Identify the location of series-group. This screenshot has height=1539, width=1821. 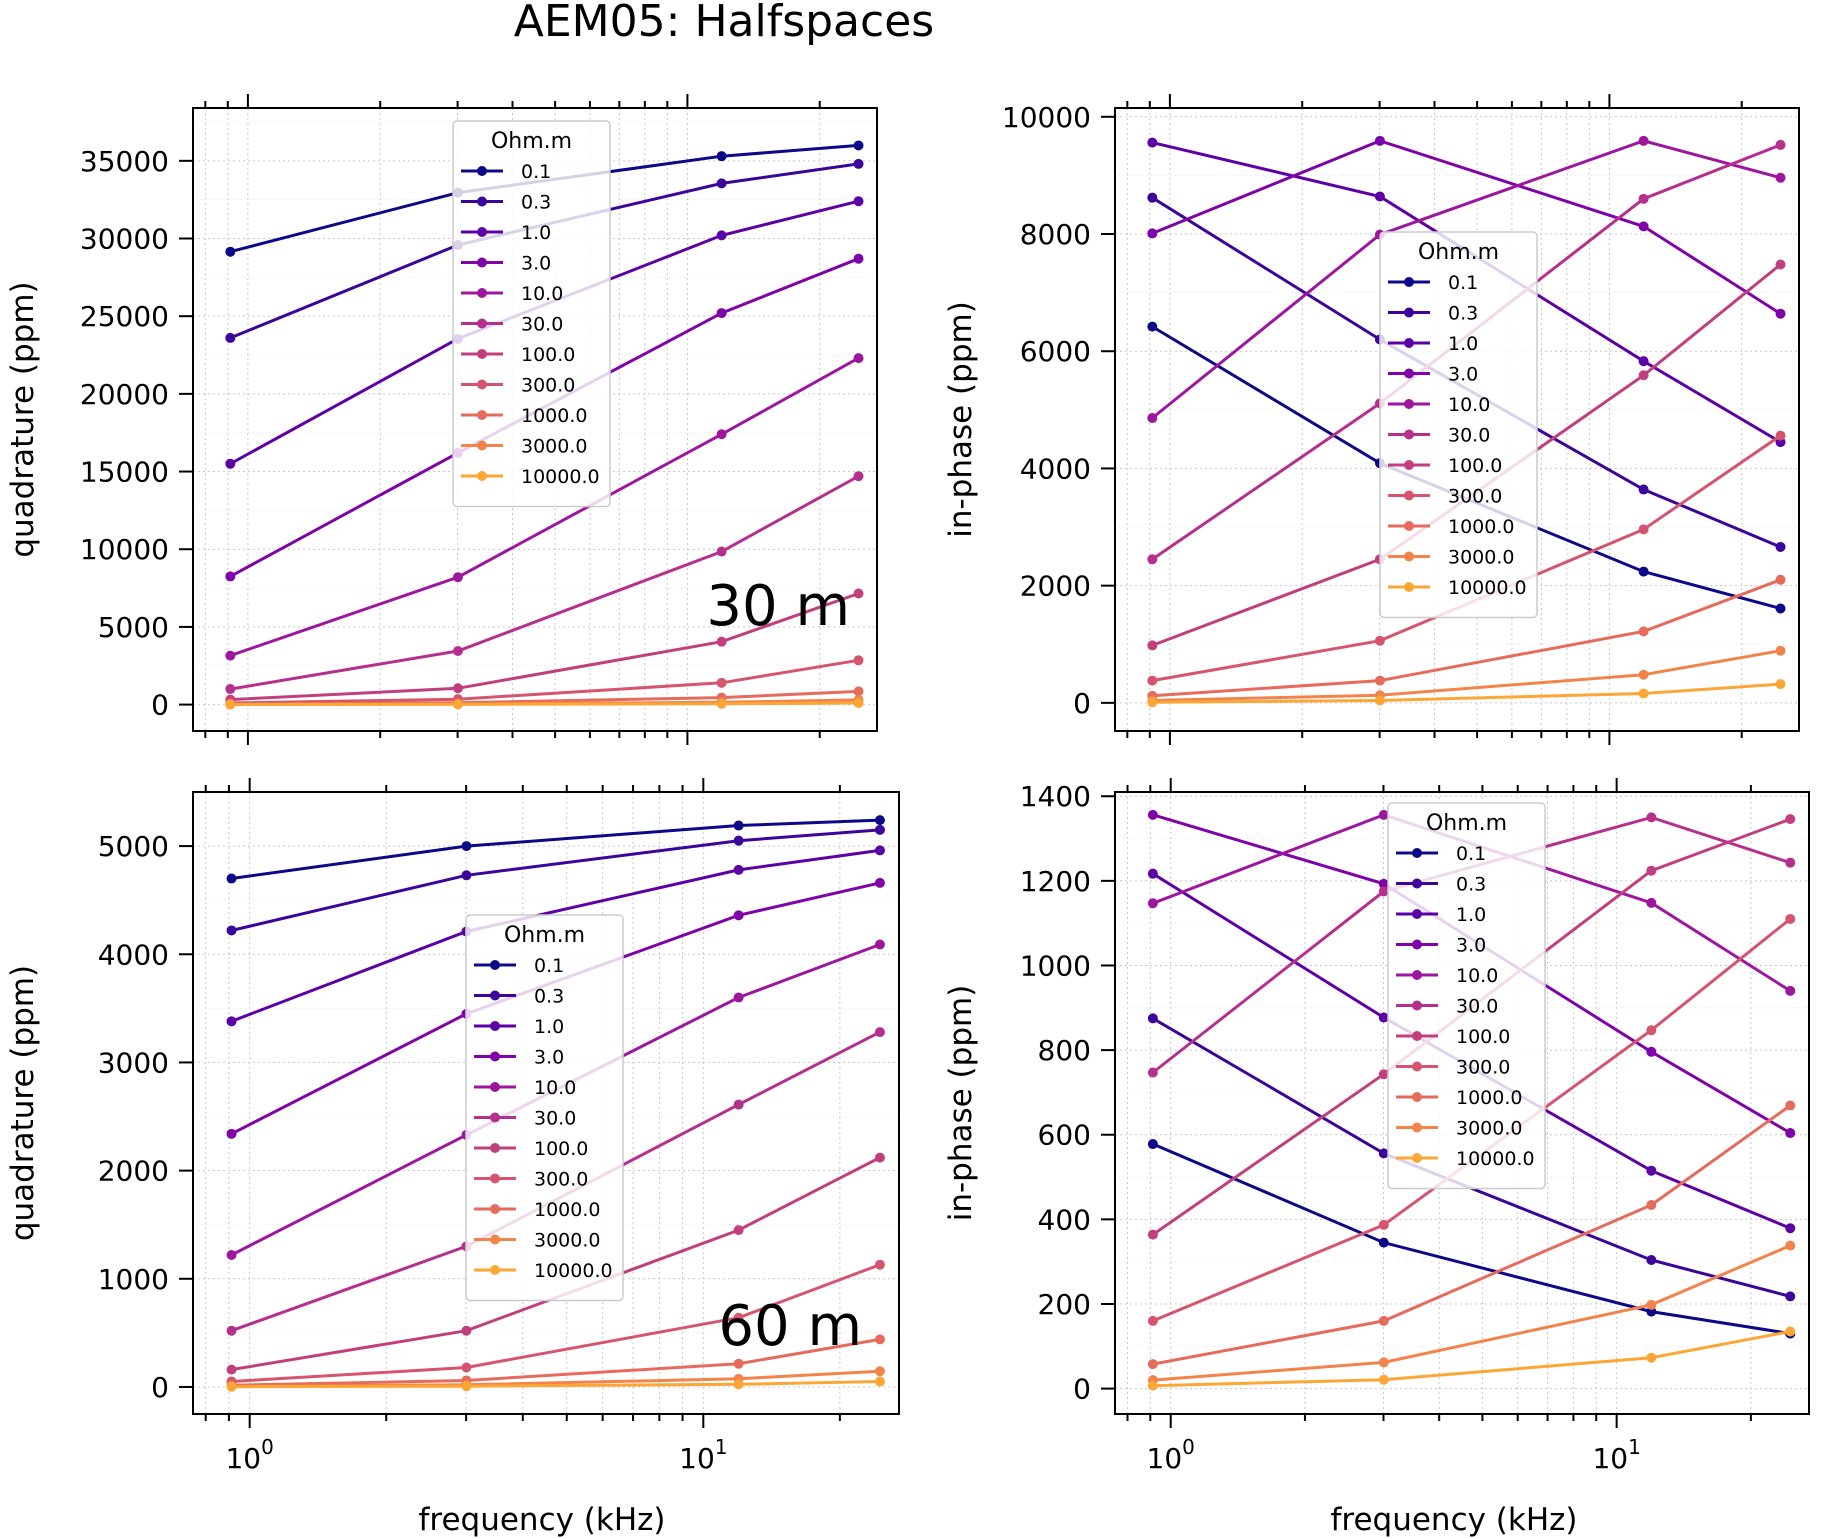
(544, 425).